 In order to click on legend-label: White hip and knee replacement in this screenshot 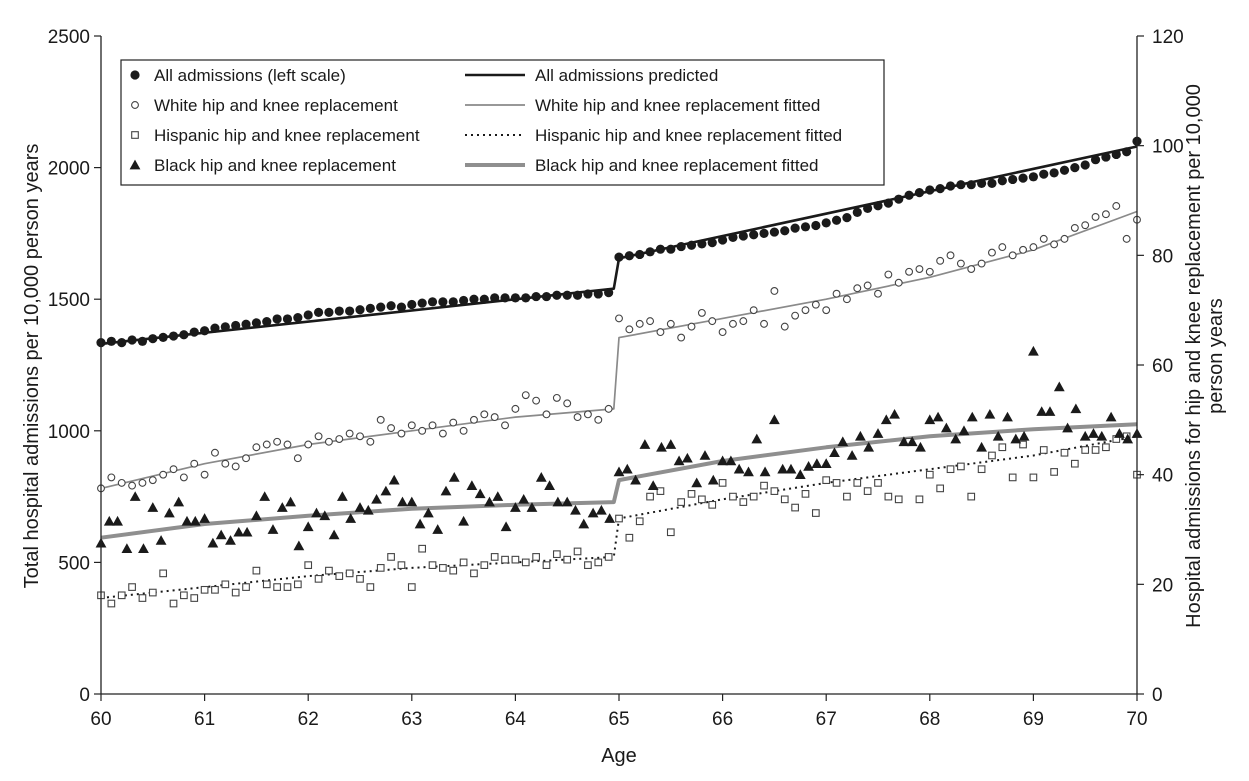, I will do `click(276, 105)`.